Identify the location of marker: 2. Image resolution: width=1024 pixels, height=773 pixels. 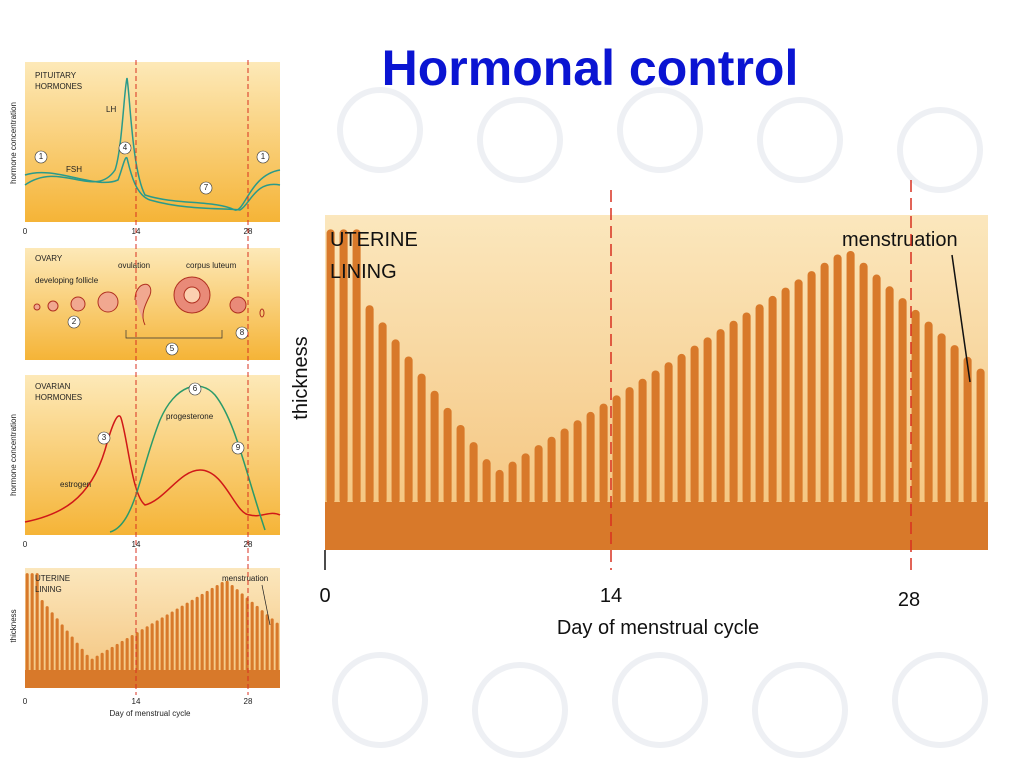
(74, 322).